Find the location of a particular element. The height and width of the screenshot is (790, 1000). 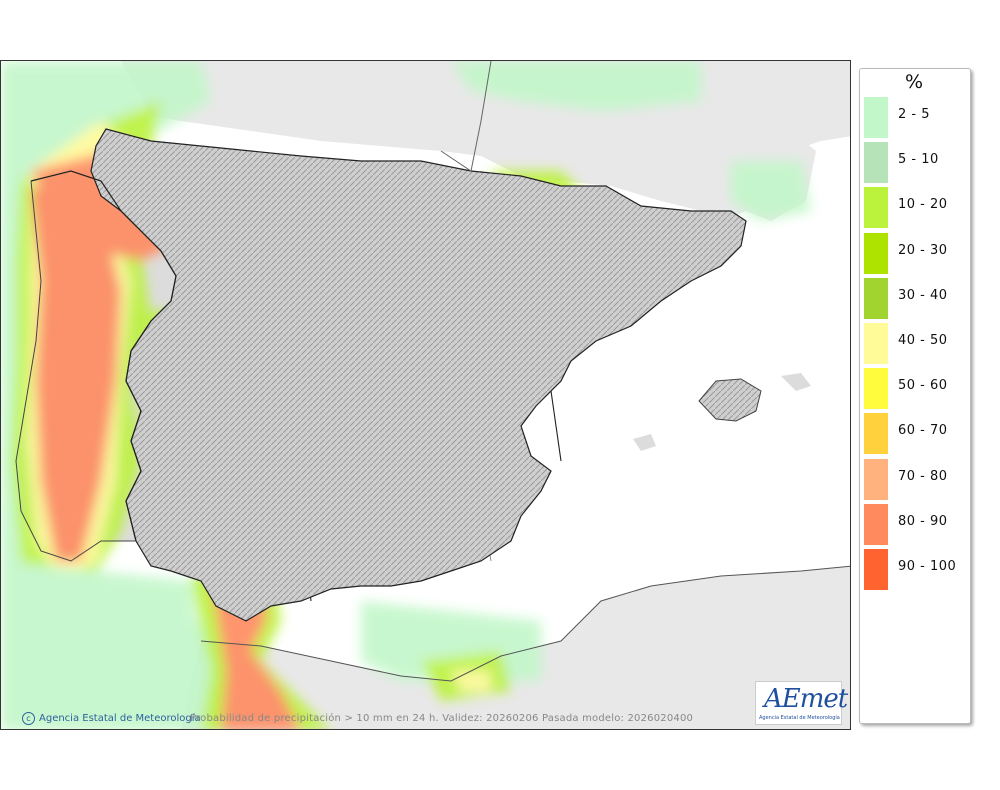

portugal-border is located at coordinates (103, 356).